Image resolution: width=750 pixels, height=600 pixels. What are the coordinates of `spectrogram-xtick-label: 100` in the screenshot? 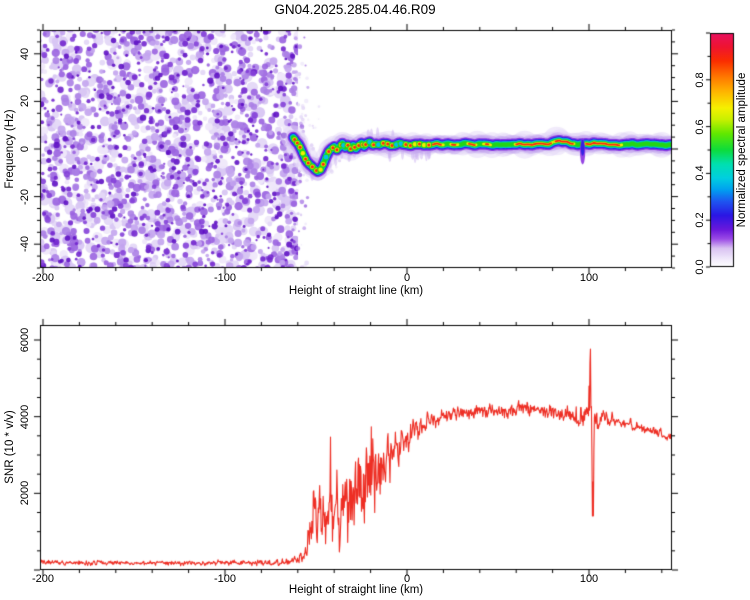 It's located at (589, 278).